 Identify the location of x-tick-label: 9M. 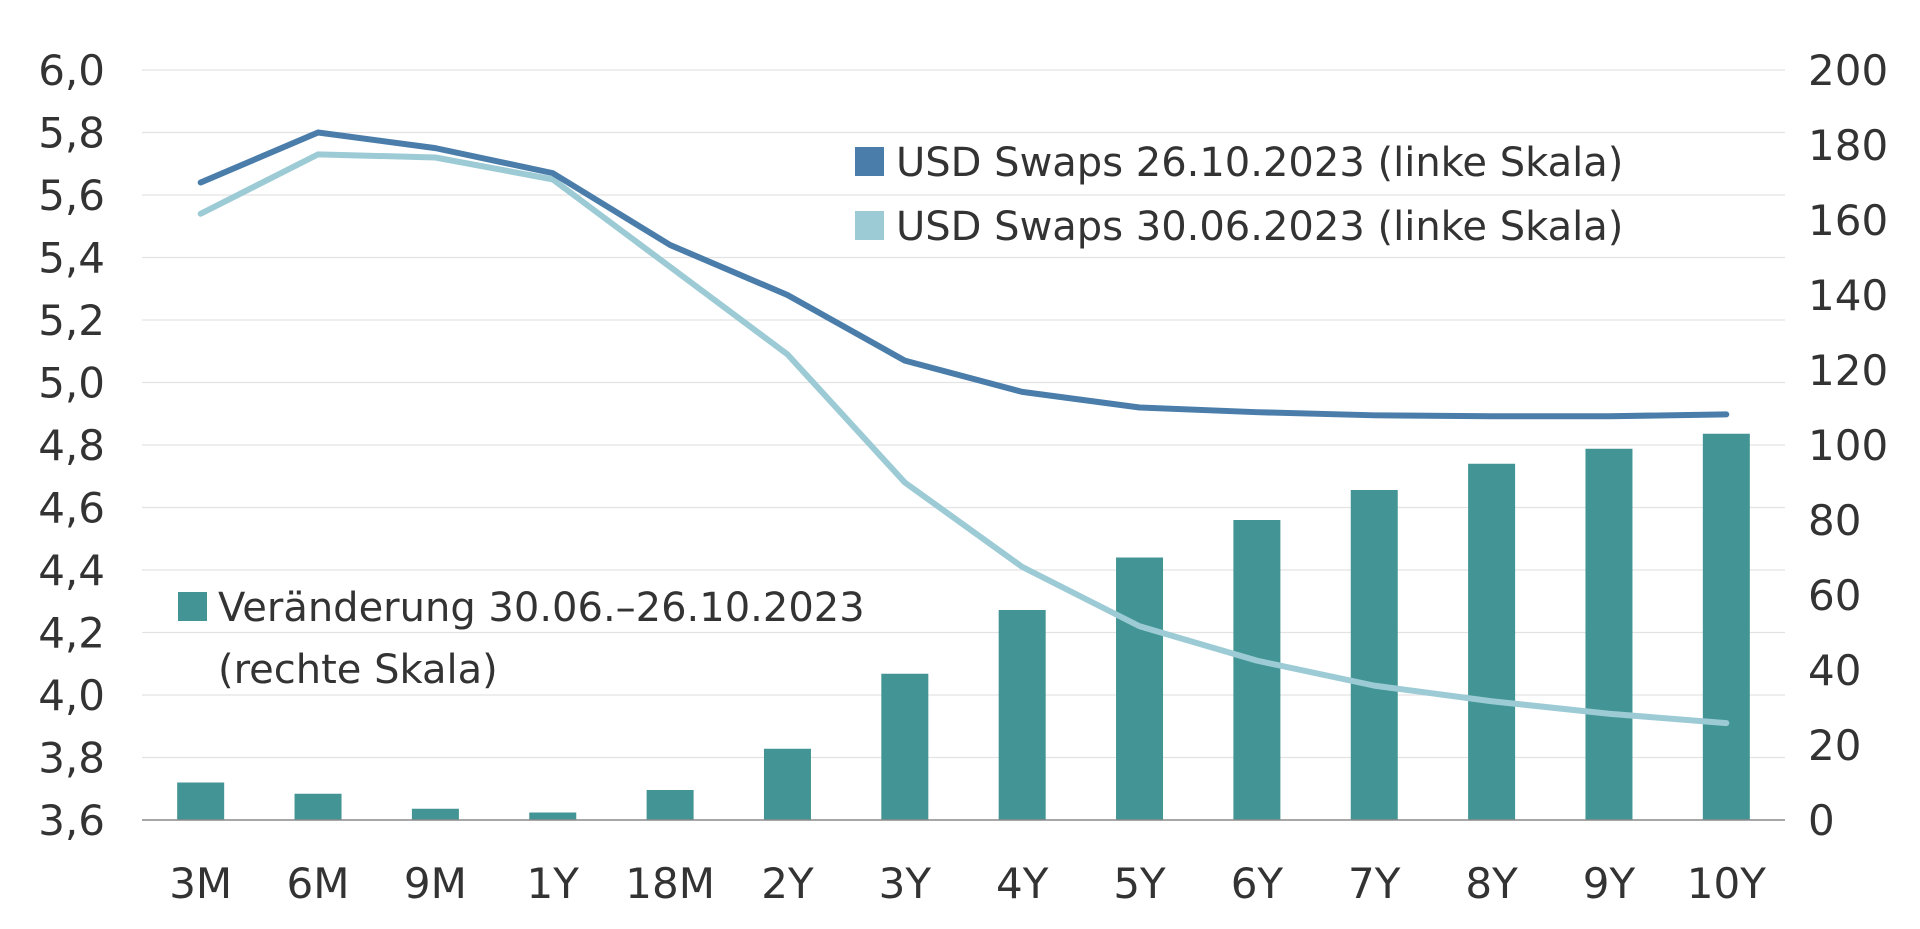
(435, 883).